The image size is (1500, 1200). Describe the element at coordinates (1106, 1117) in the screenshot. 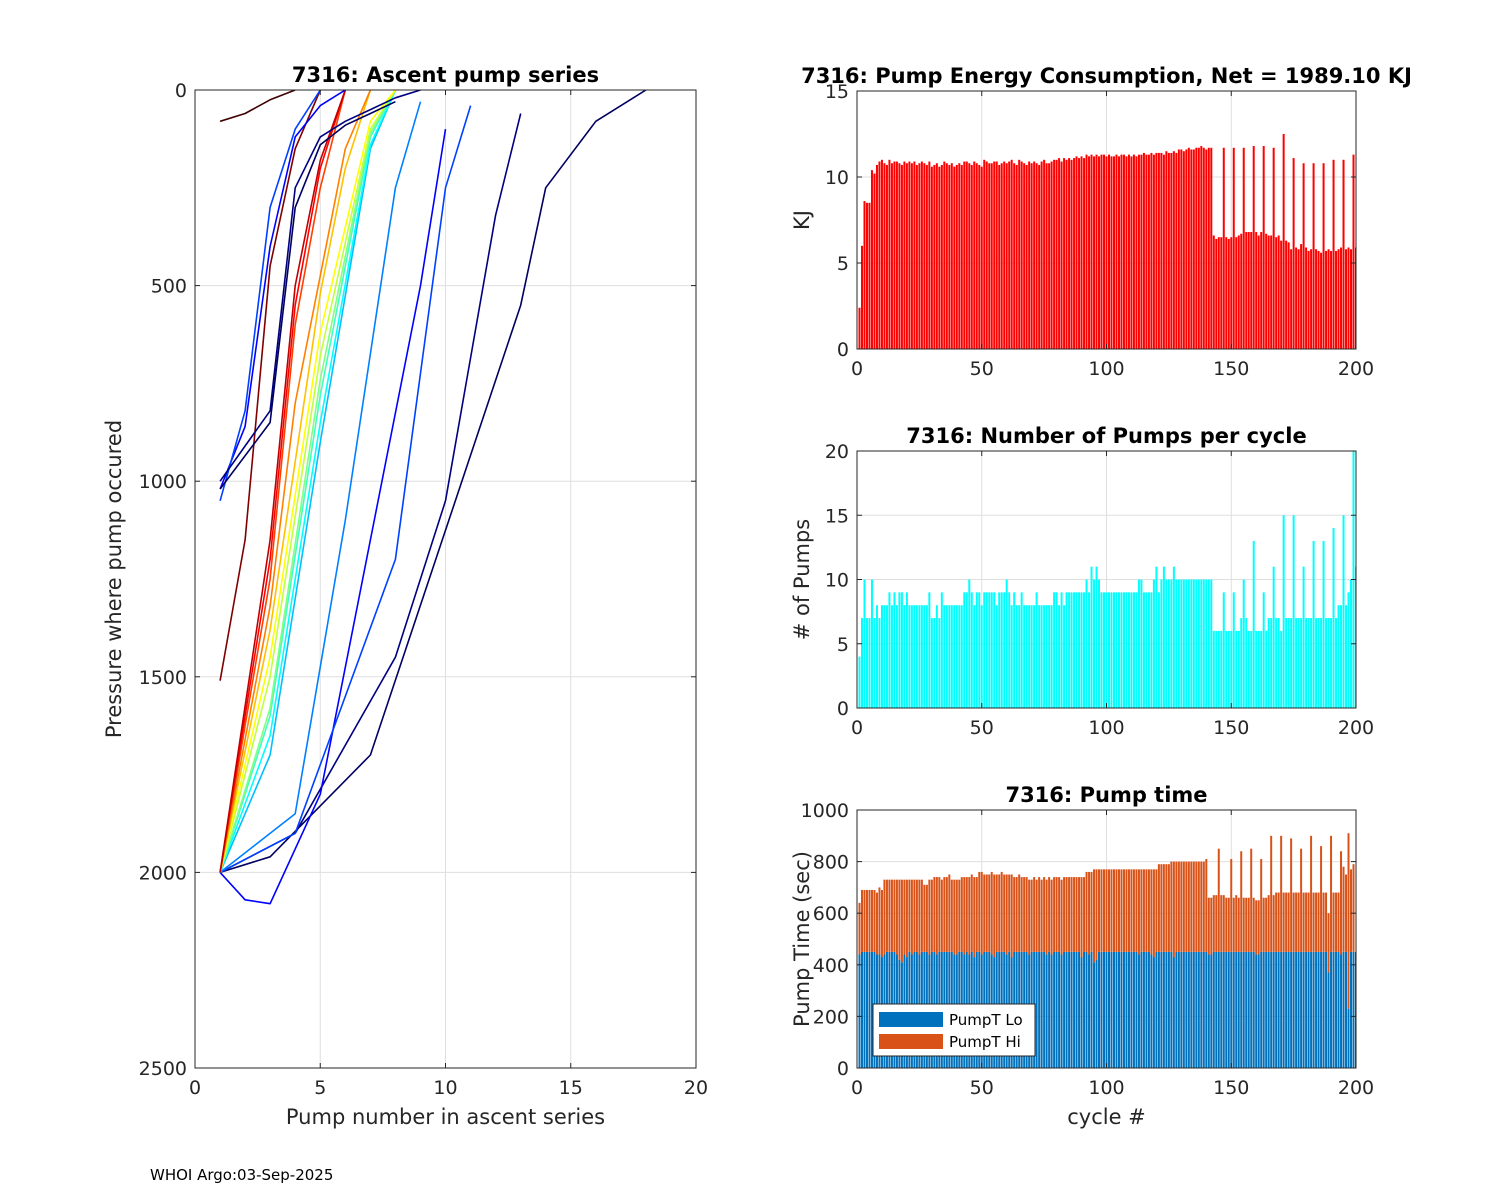

I see `pumptime-xlabel: cycle #` at that location.